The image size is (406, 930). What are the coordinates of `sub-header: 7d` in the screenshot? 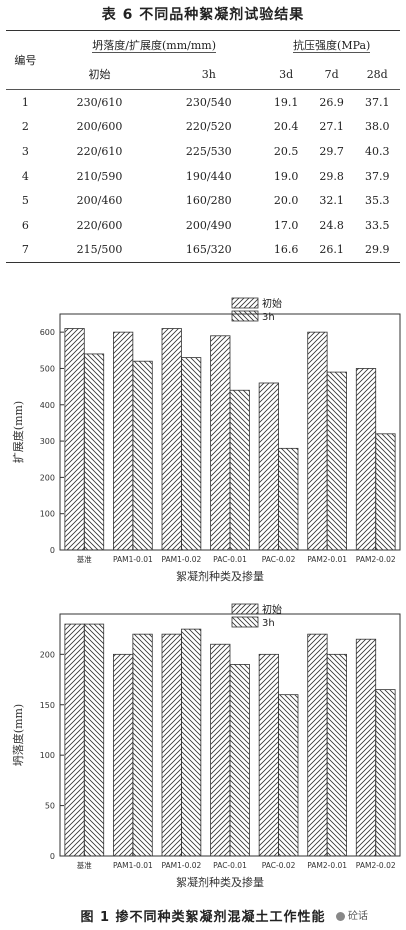 It's located at (331, 74).